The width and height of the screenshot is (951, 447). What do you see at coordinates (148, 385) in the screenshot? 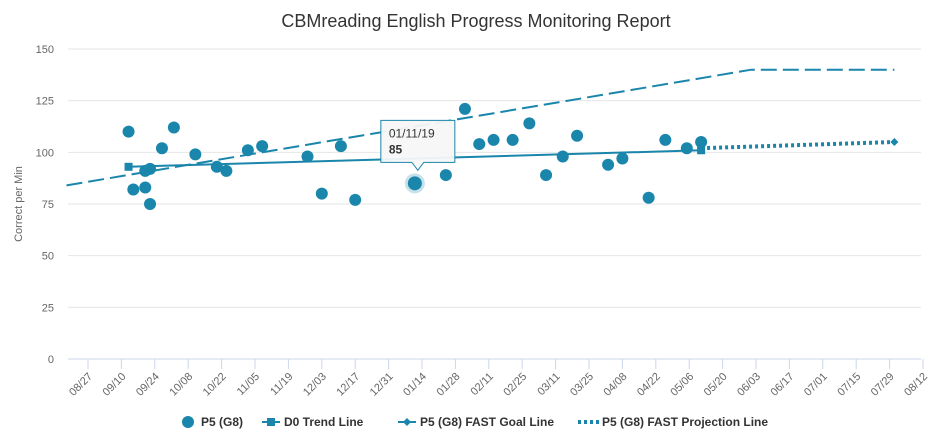
I see `x-tick-label: 09/24` at bounding box center [148, 385].